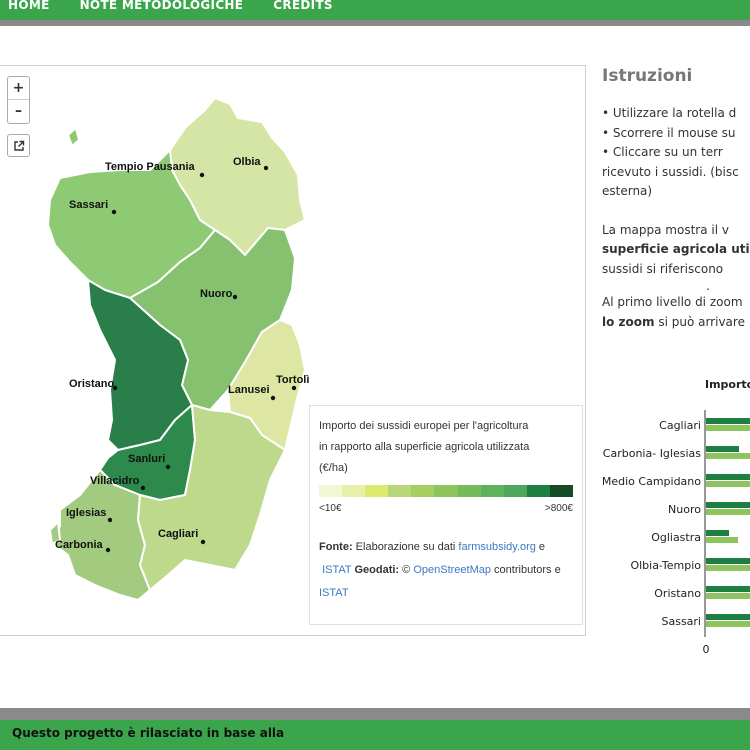 The height and width of the screenshot is (750, 750). What do you see at coordinates (375, 23) in the screenshot?
I see `nav-divider` at bounding box center [375, 23].